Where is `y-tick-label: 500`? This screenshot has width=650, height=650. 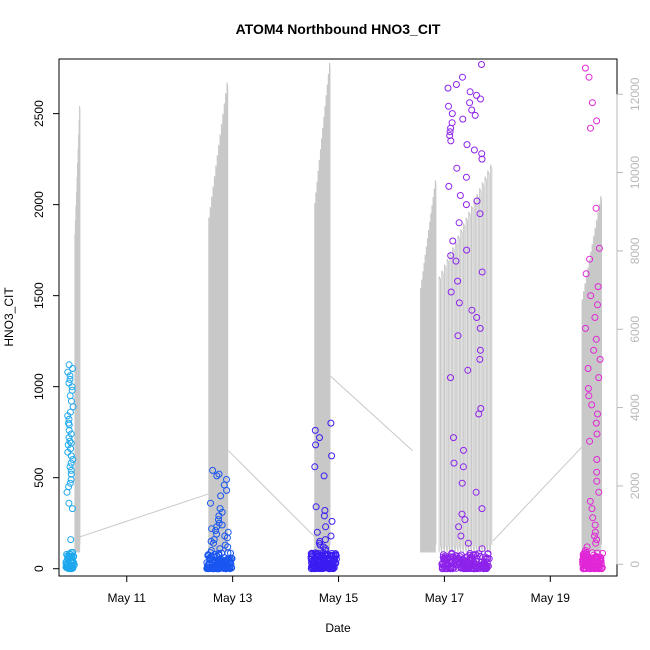 y-tick-label: 500 is located at coordinates (39, 477).